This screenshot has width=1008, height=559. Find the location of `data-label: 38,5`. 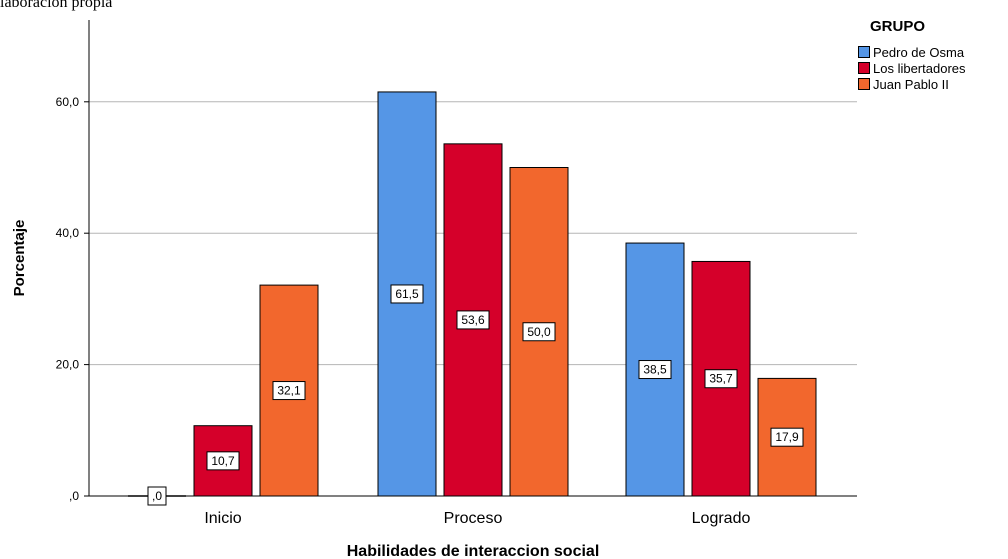

data-label: 38,5 is located at coordinates (655, 370).